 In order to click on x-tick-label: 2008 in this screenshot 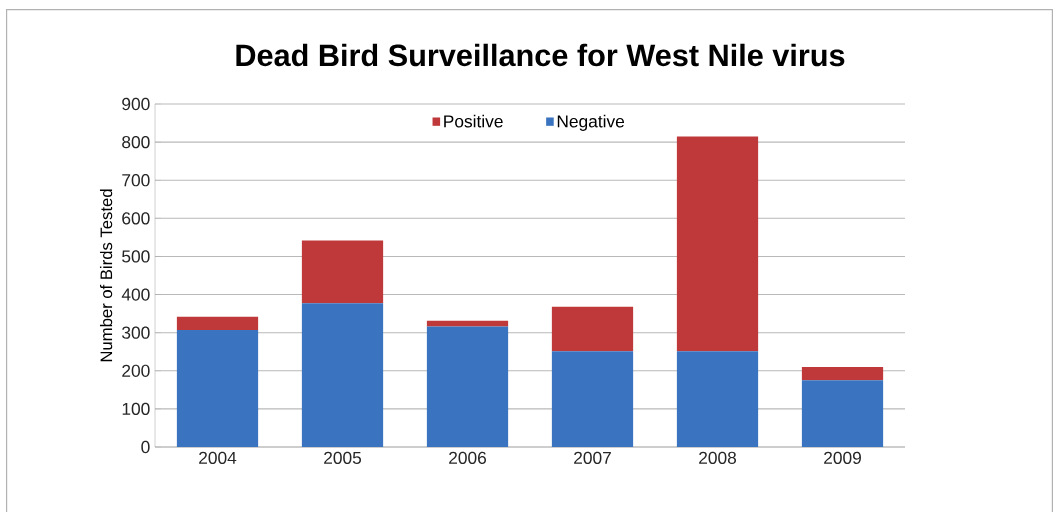, I will do `click(718, 457)`.